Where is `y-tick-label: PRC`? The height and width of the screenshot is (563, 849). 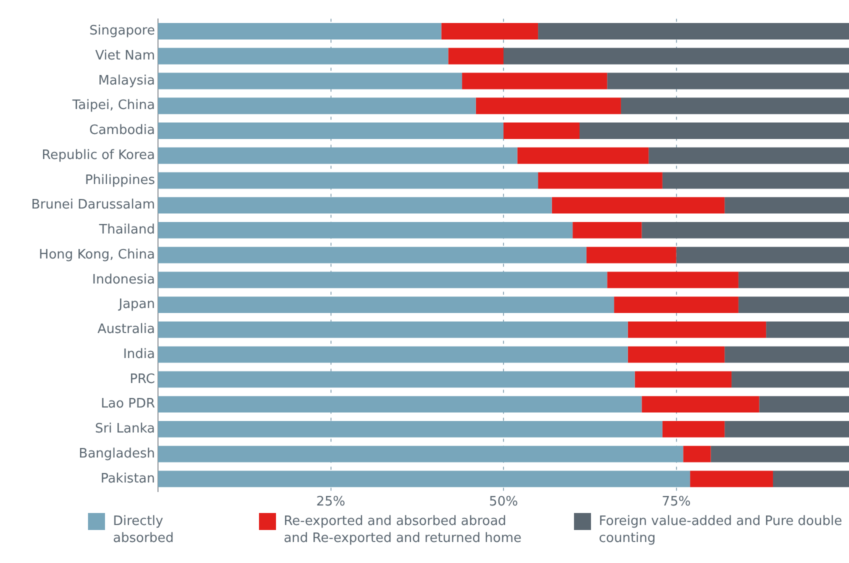
y-tick-label: PRC is located at coordinates (142, 379).